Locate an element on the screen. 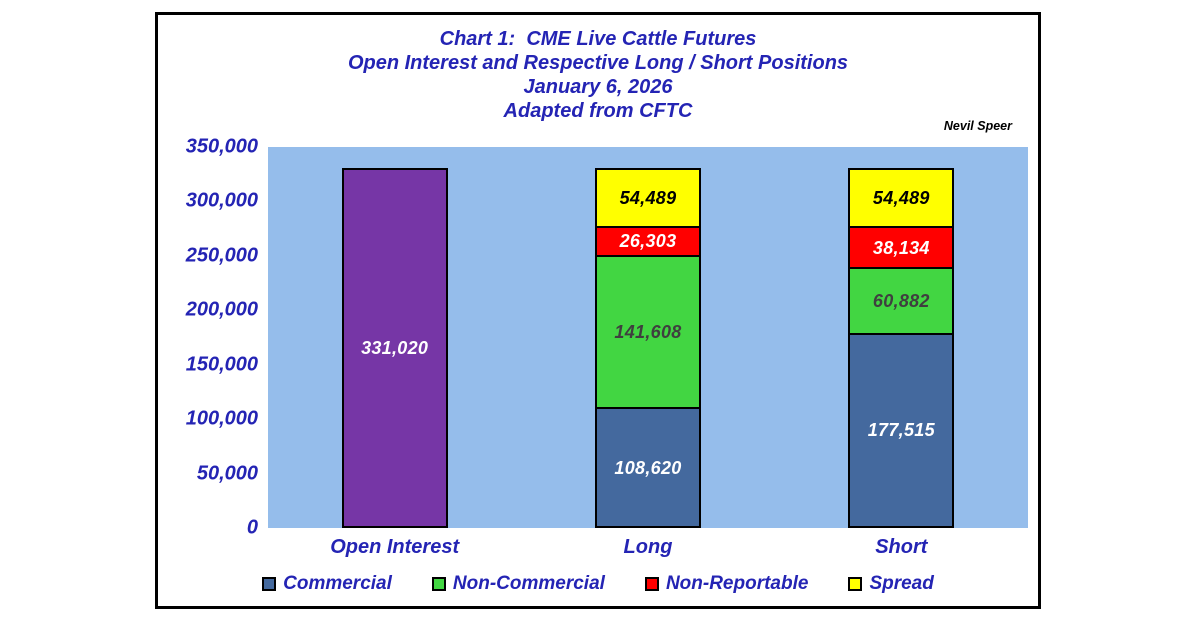 This screenshot has width=1200, height=630. y-tick-label: 200,000 is located at coordinates (221, 309).